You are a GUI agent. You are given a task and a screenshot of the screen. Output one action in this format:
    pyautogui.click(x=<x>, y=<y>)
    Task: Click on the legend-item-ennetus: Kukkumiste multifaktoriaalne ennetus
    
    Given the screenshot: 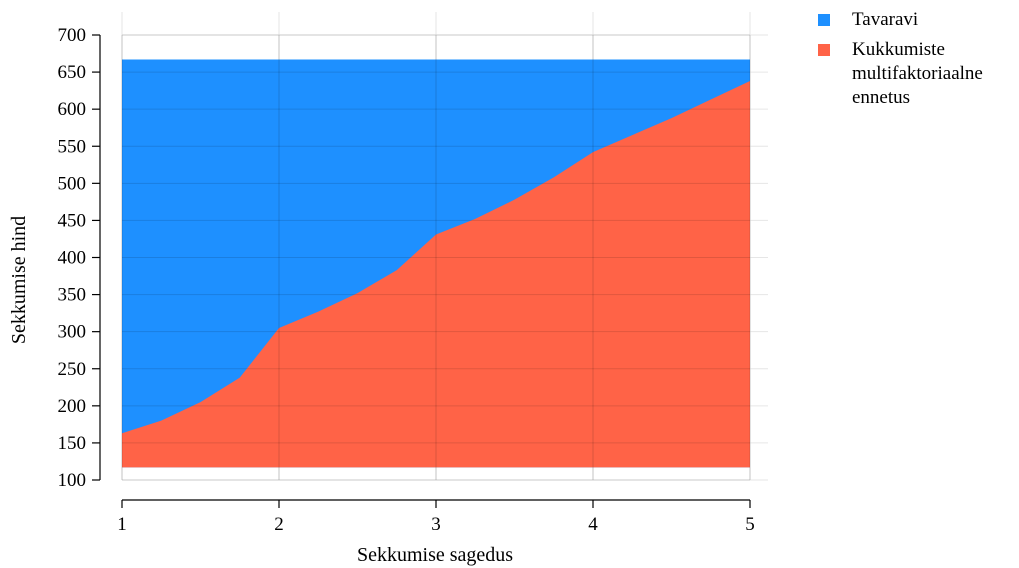 What is the action you would take?
    pyautogui.click(x=915, y=74)
    